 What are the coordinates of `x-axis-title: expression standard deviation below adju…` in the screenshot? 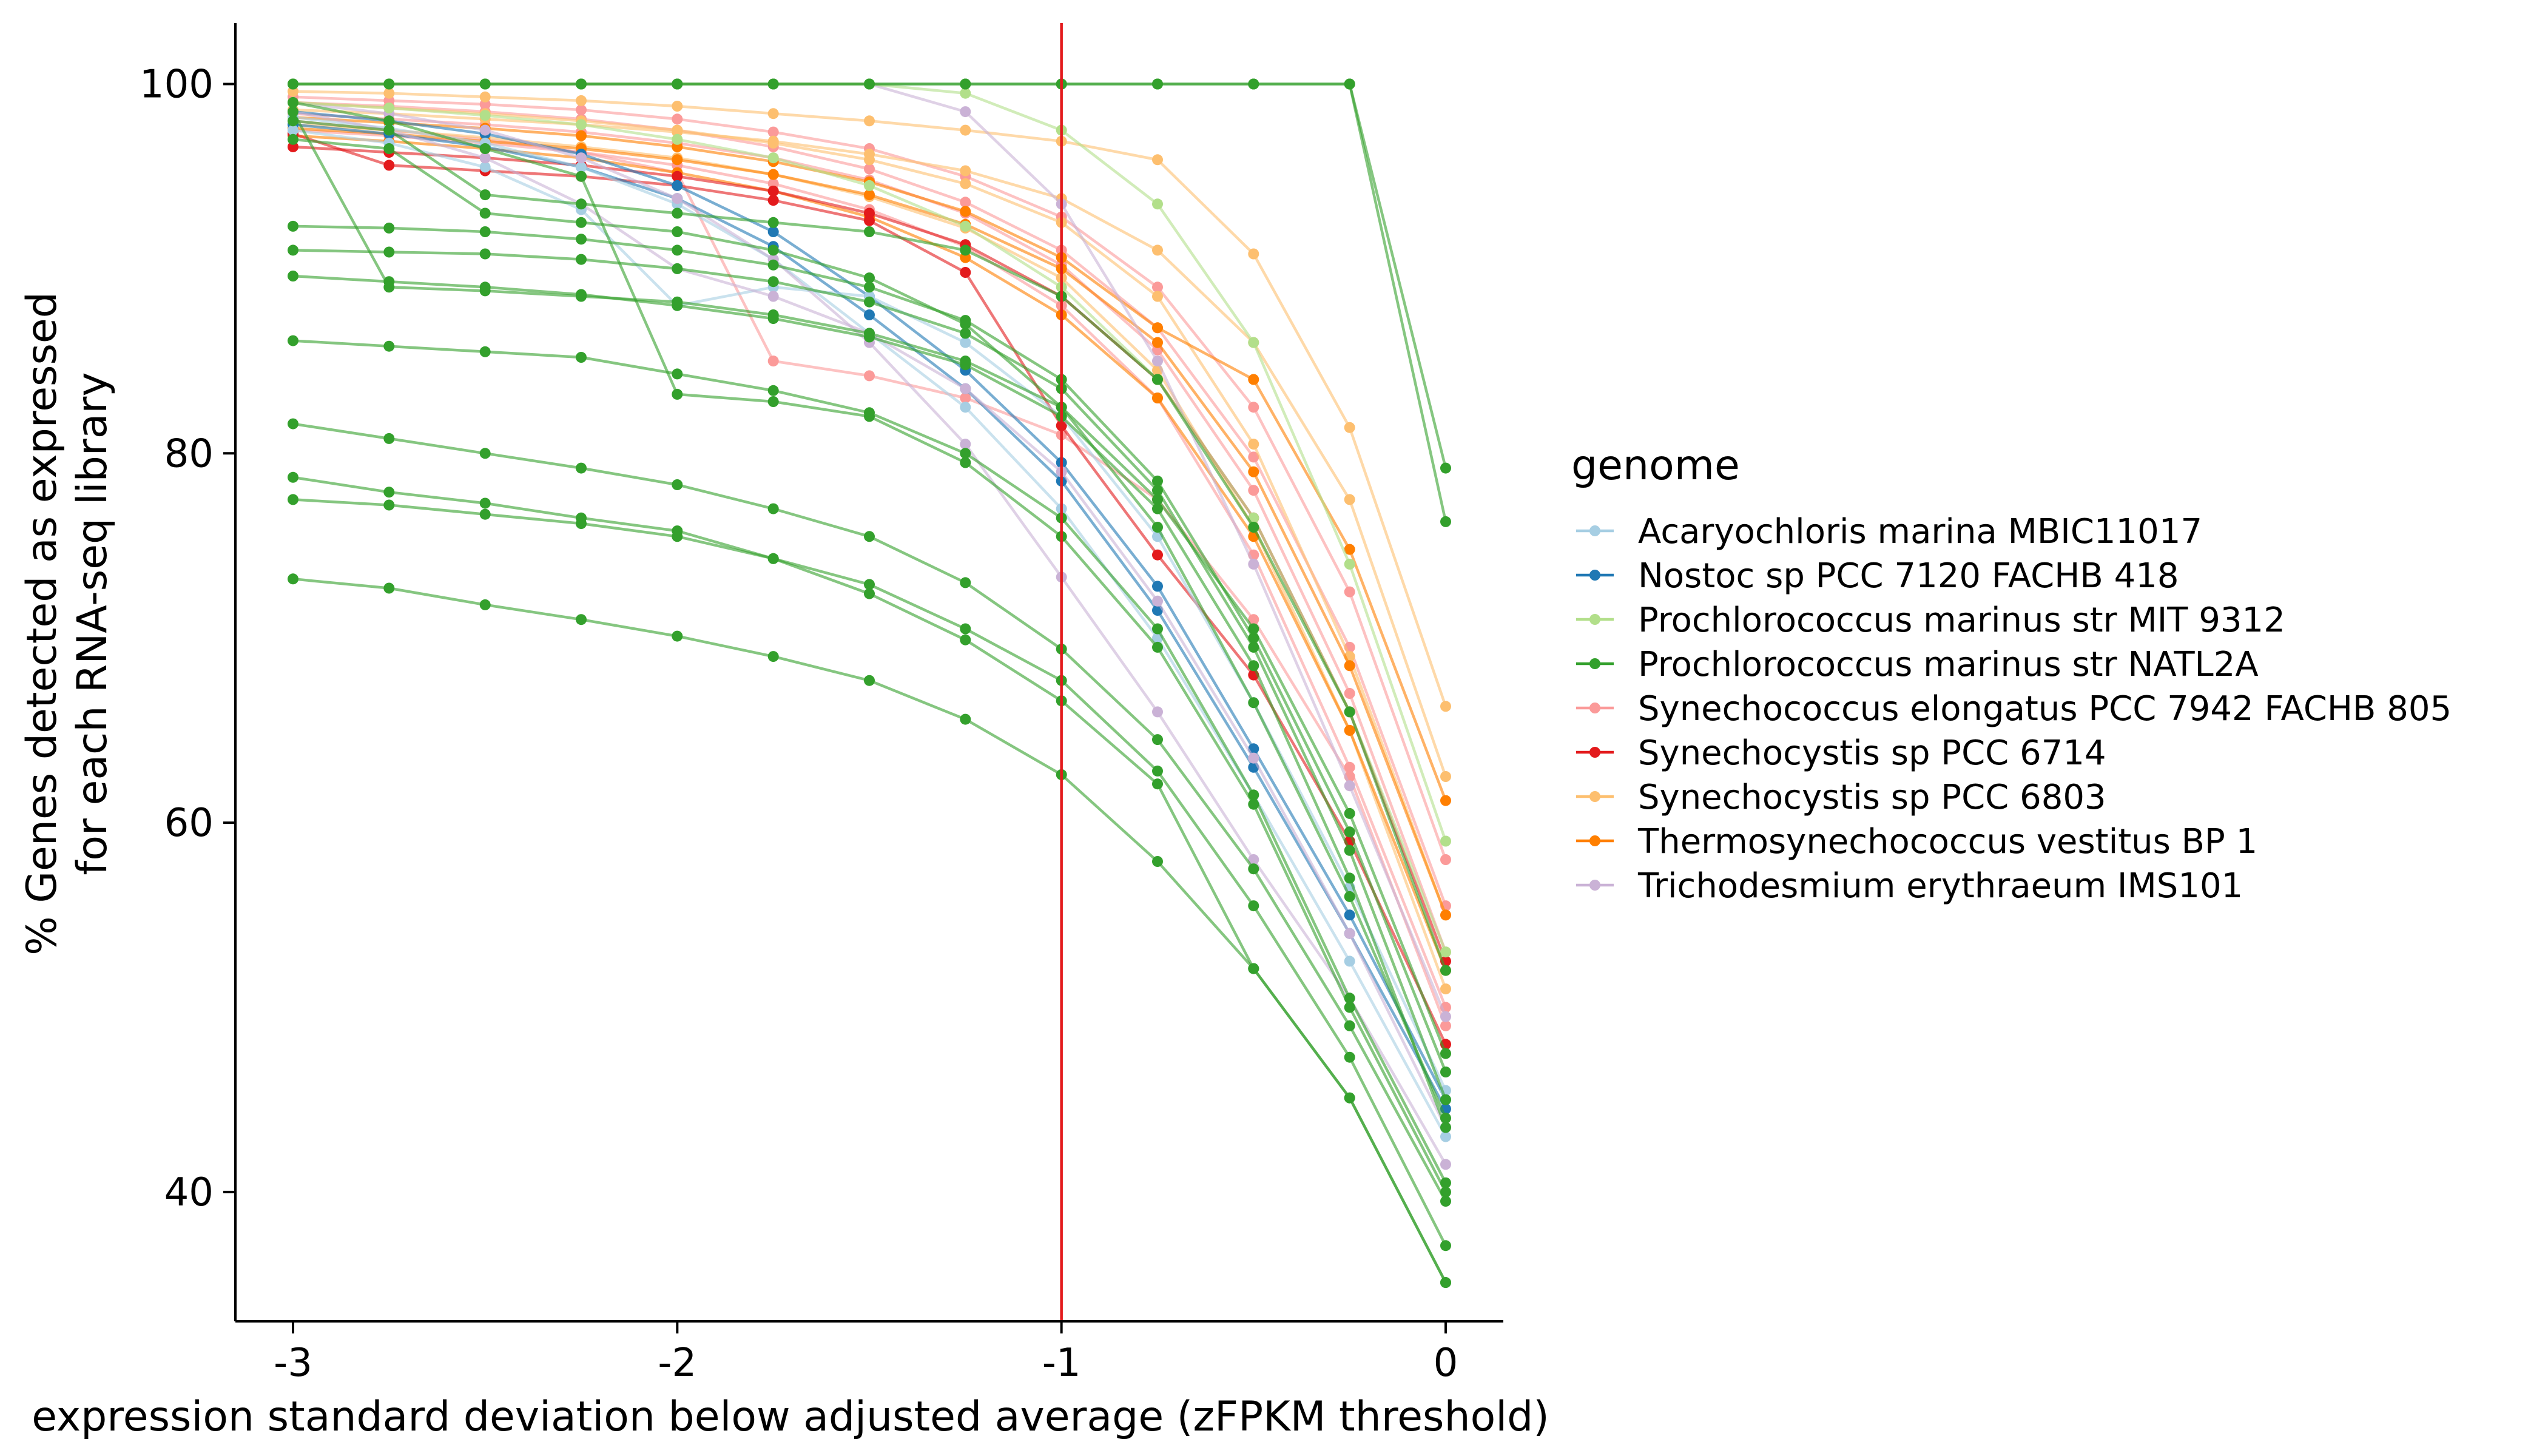 It's located at (790, 1417).